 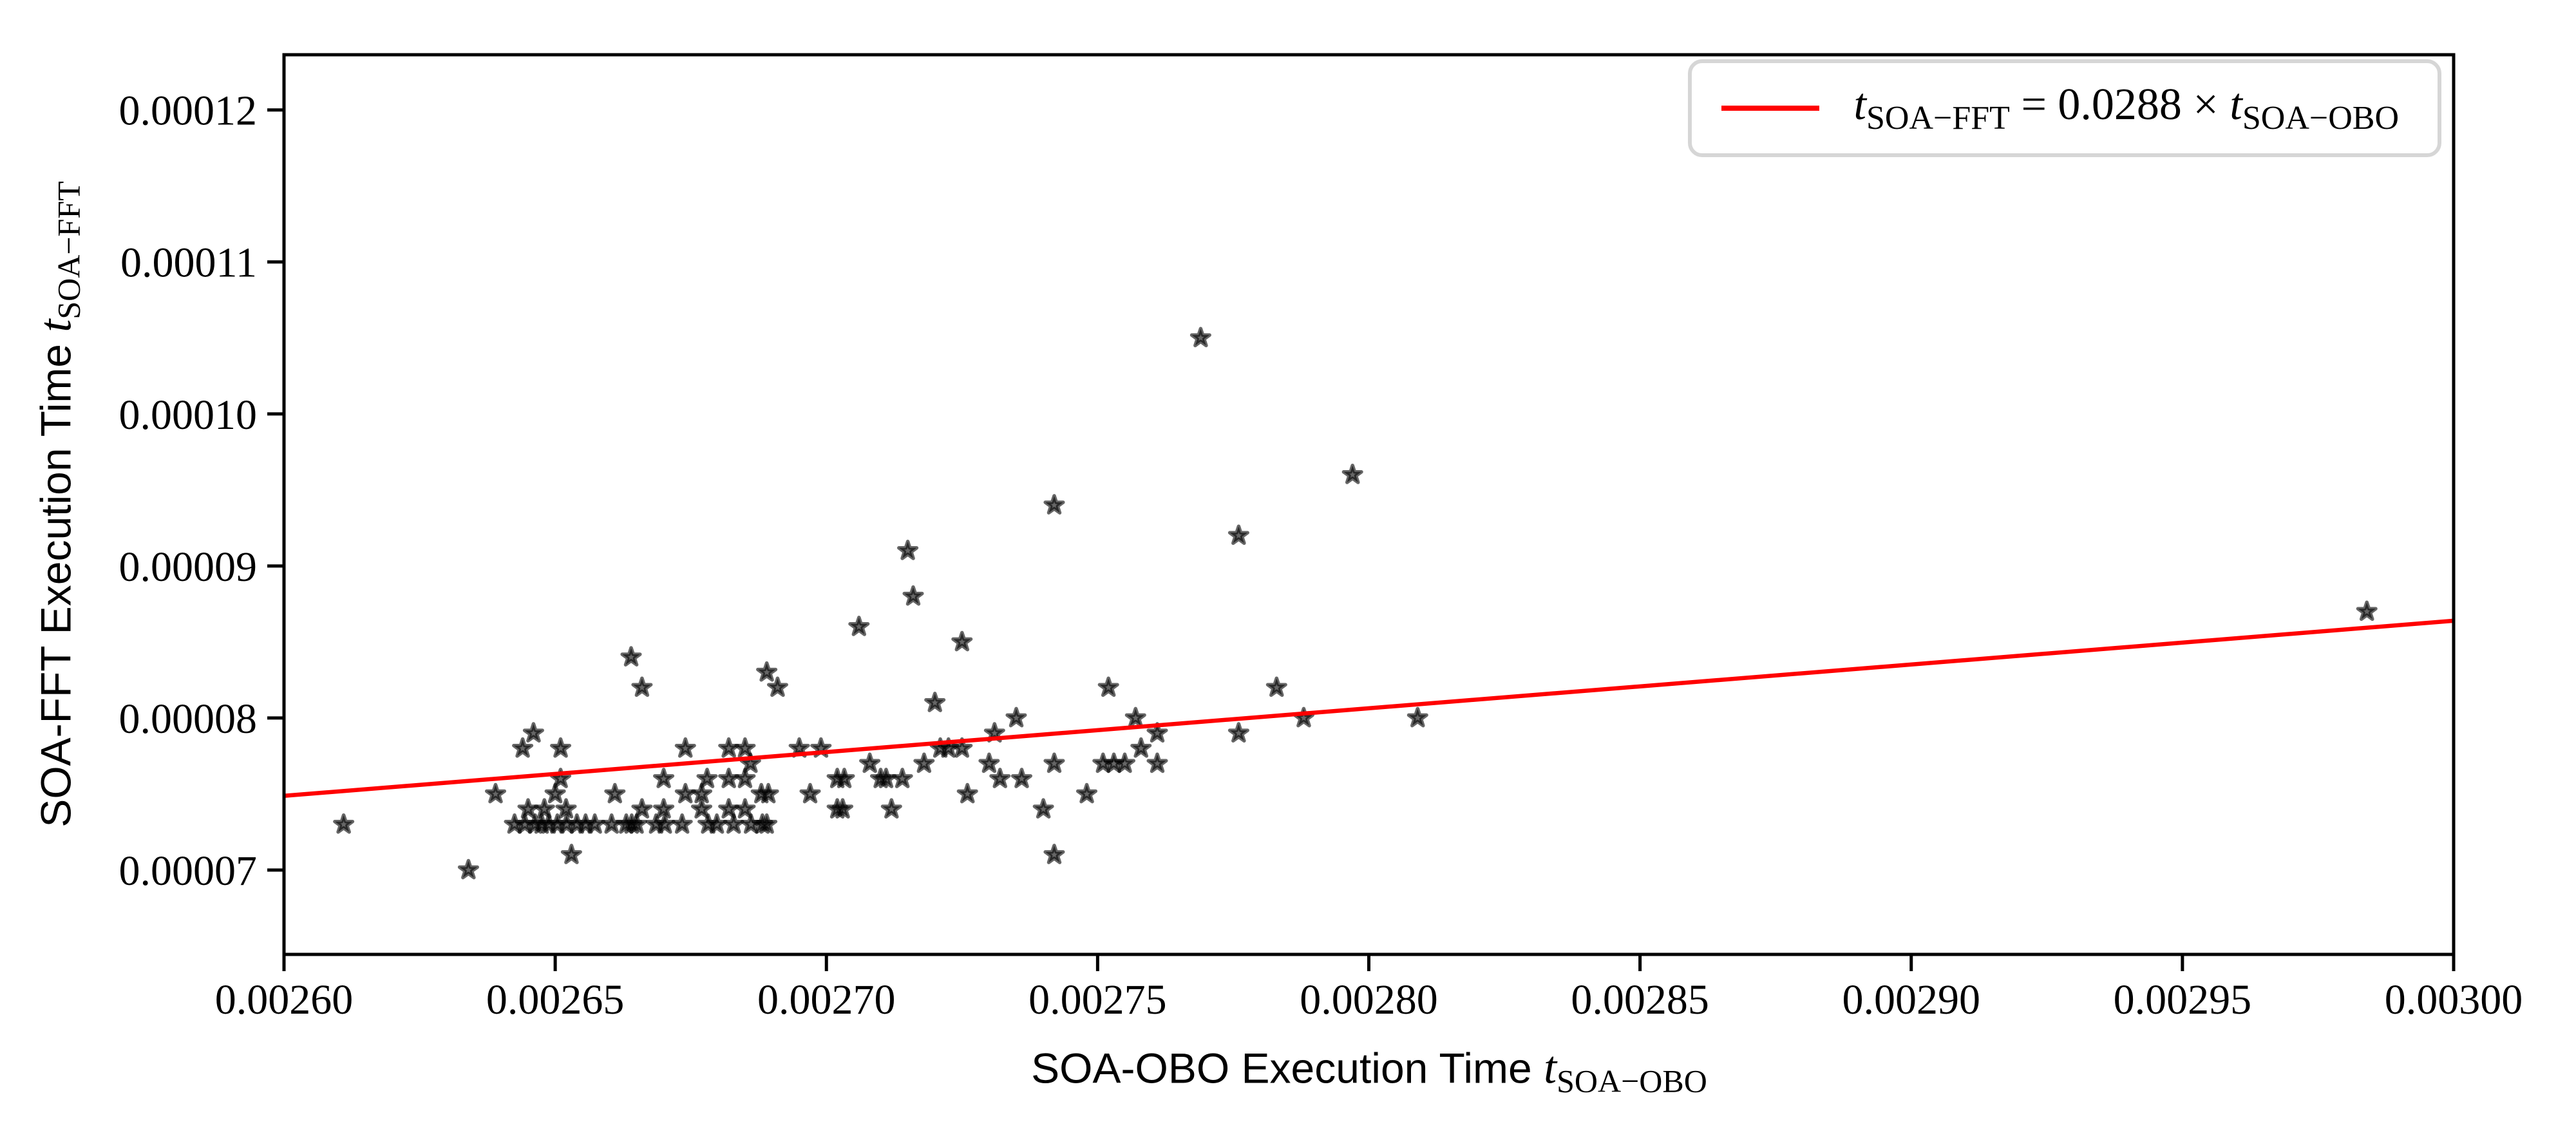 What do you see at coordinates (189, 112) in the screenshot?
I see `y-tick-label: 0.00012` at bounding box center [189, 112].